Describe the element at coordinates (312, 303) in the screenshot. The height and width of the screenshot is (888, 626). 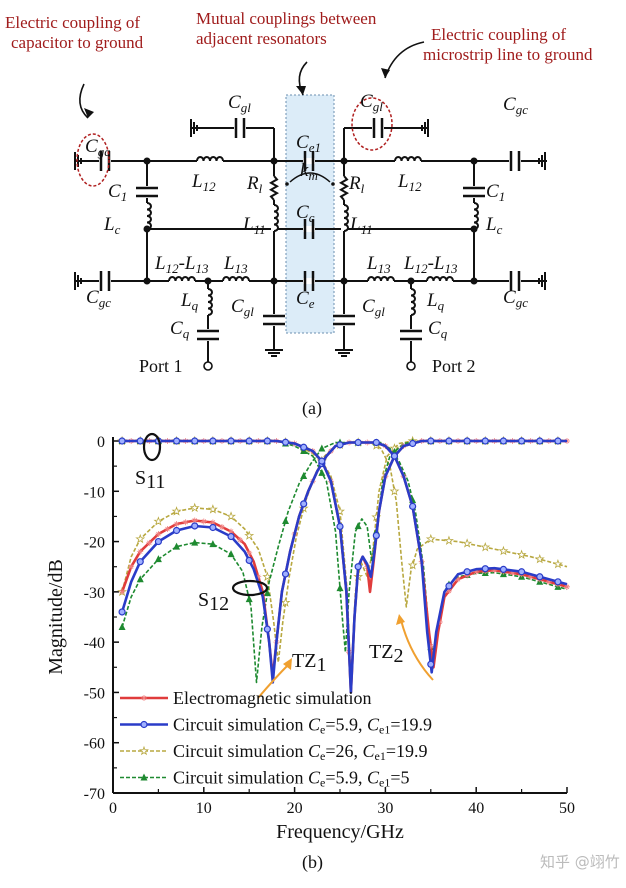
I see `label-part: e` at that location.